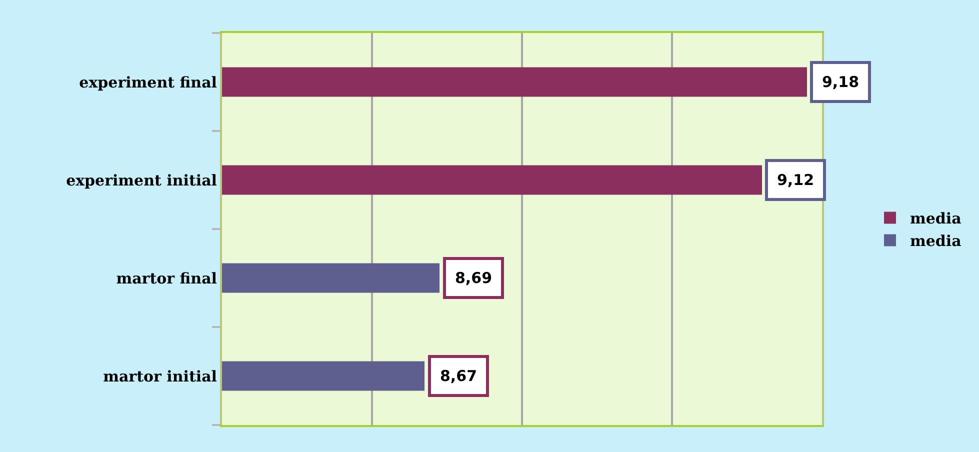 The height and width of the screenshot is (452, 979). I want to click on y-tick-label: martor final, so click(167, 278).